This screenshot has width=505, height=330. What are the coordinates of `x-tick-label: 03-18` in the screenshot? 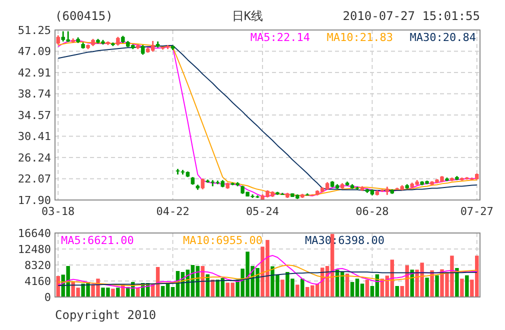 It's located at (58, 211).